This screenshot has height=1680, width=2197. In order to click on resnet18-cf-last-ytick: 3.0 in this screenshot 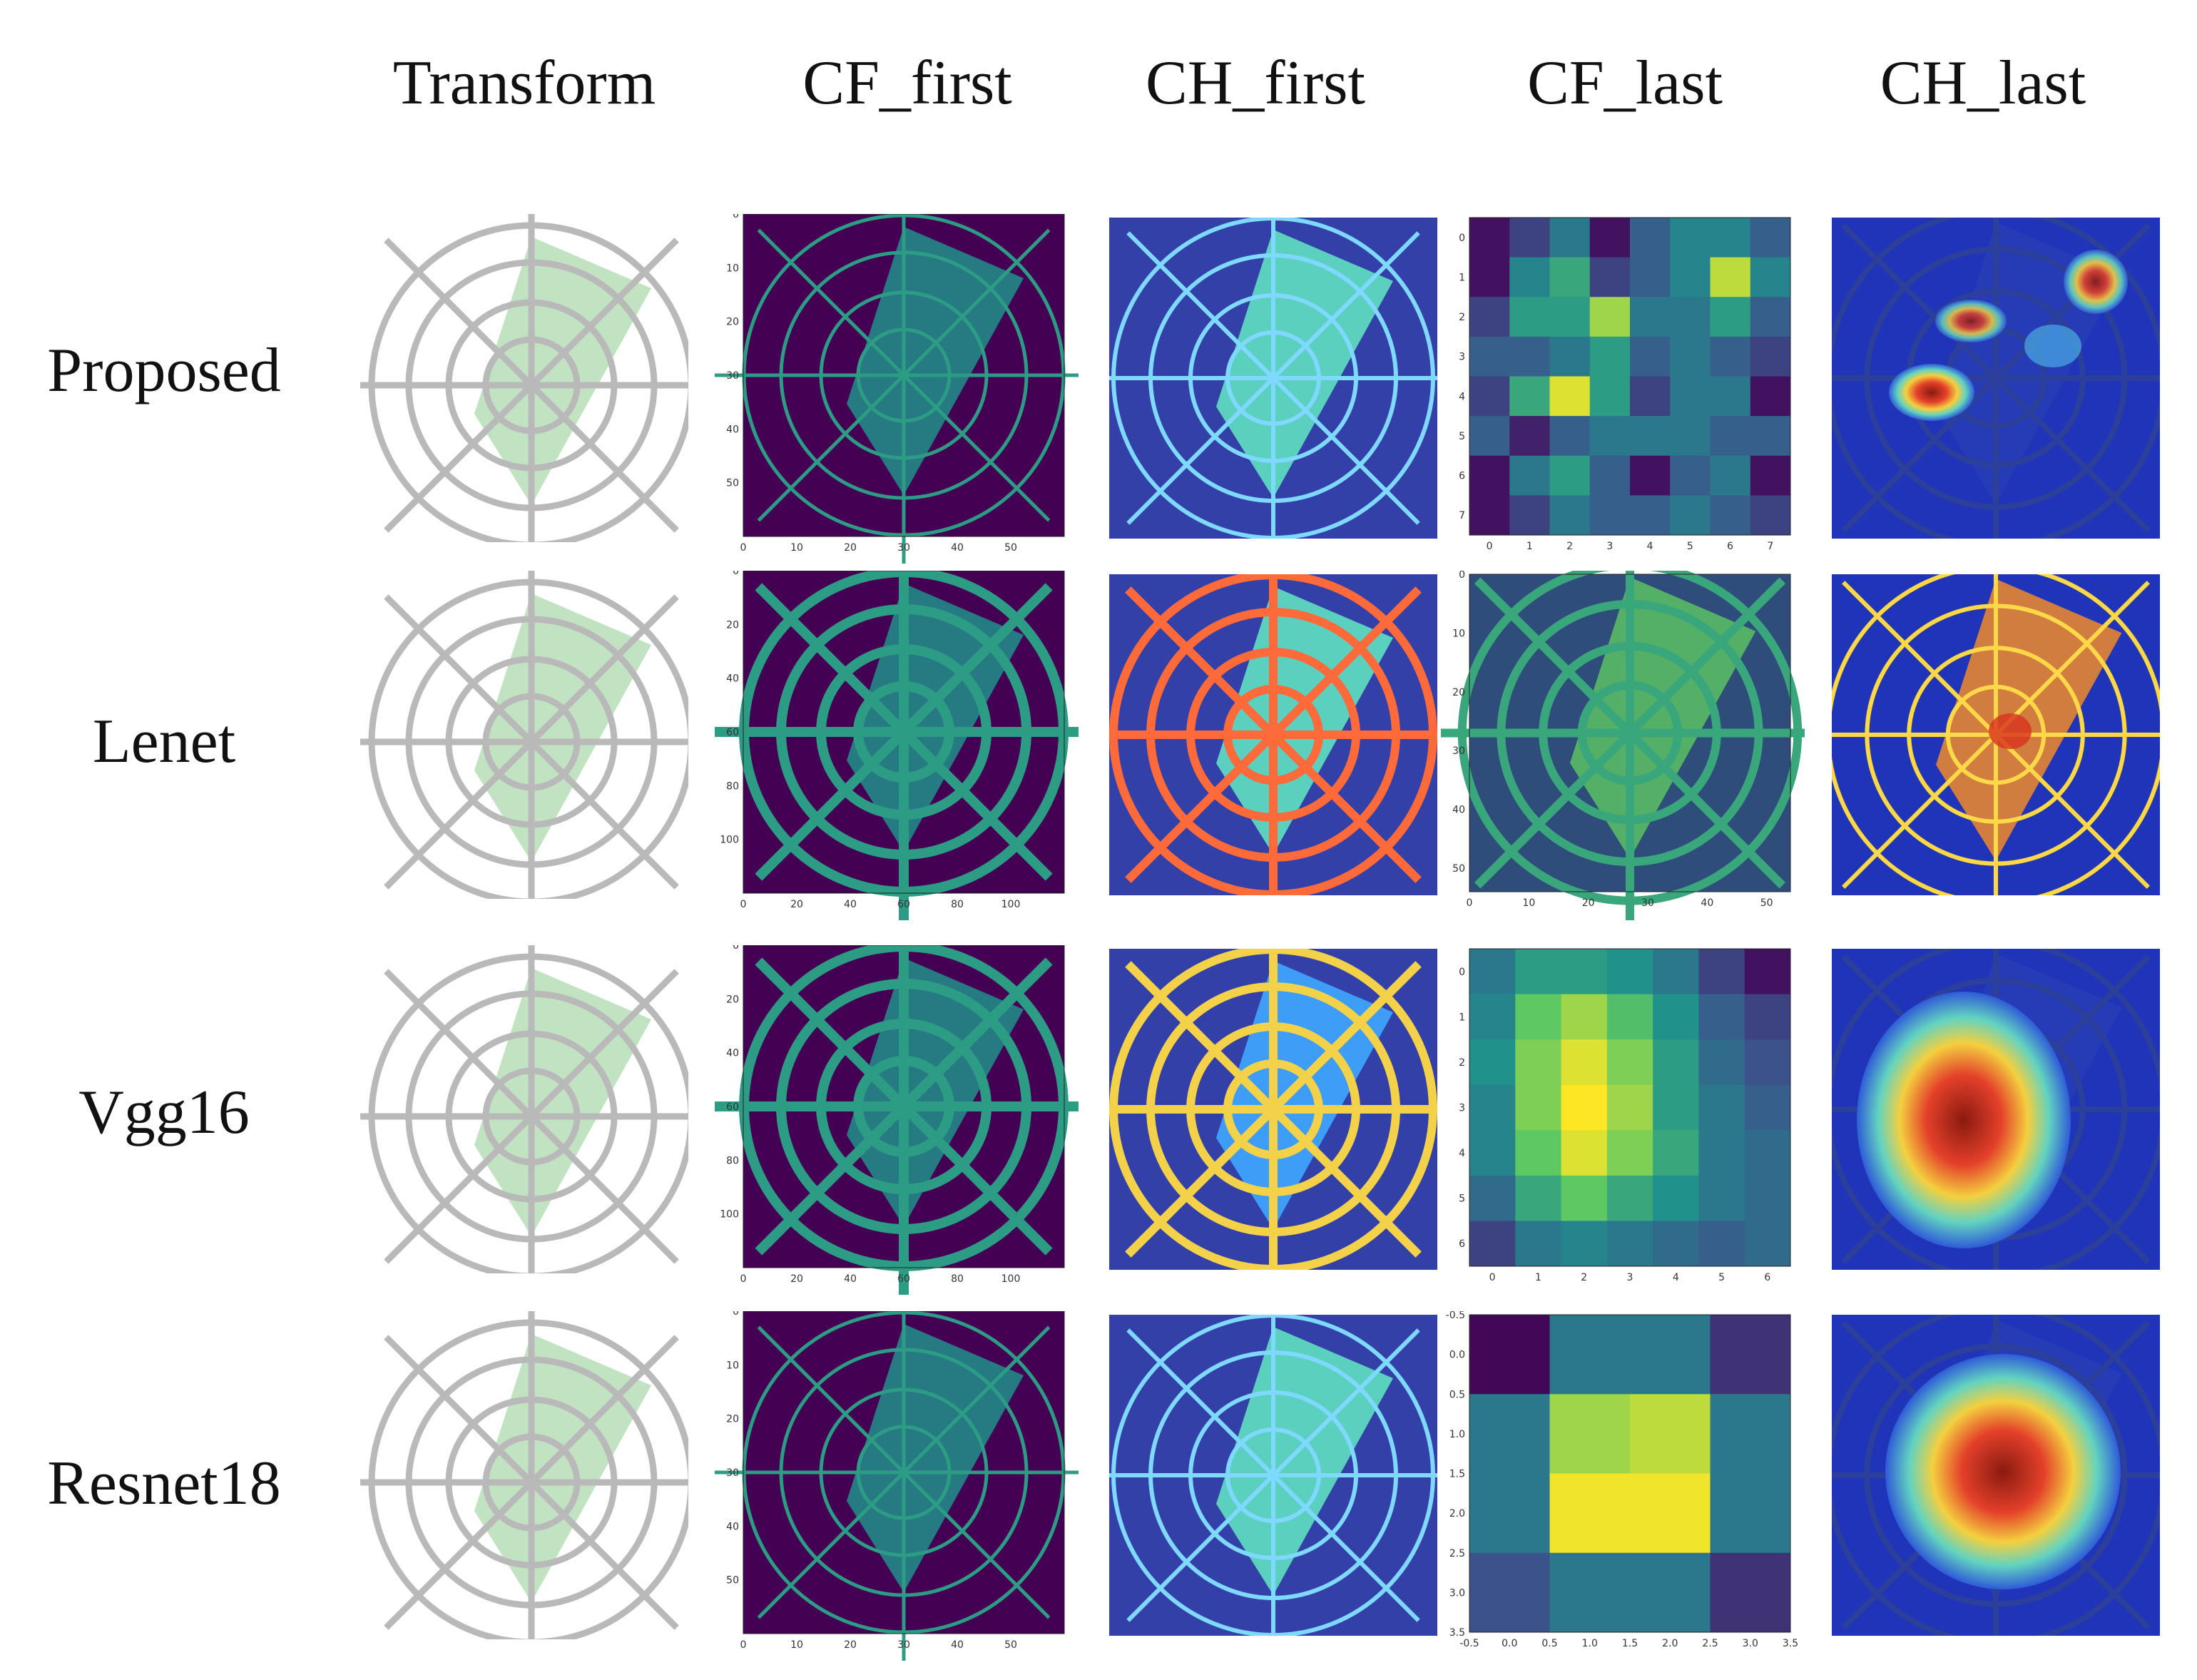, I will do `click(1457, 1593)`.